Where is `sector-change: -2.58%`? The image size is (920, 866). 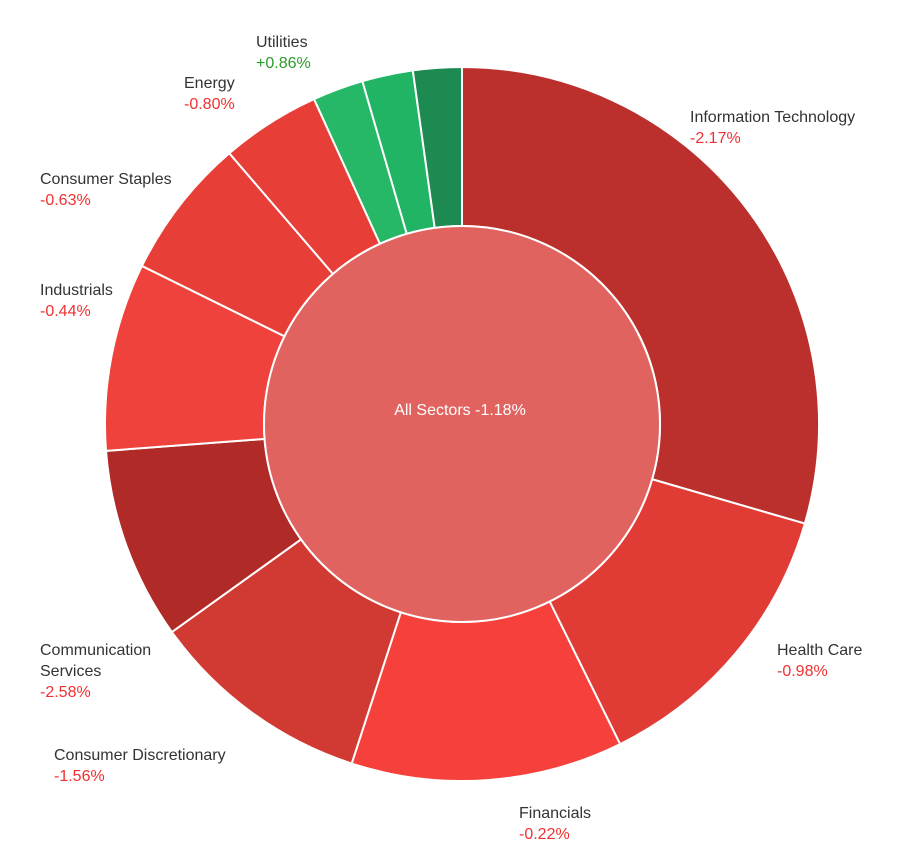 sector-change: -2.58% is located at coordinates (65, 692).